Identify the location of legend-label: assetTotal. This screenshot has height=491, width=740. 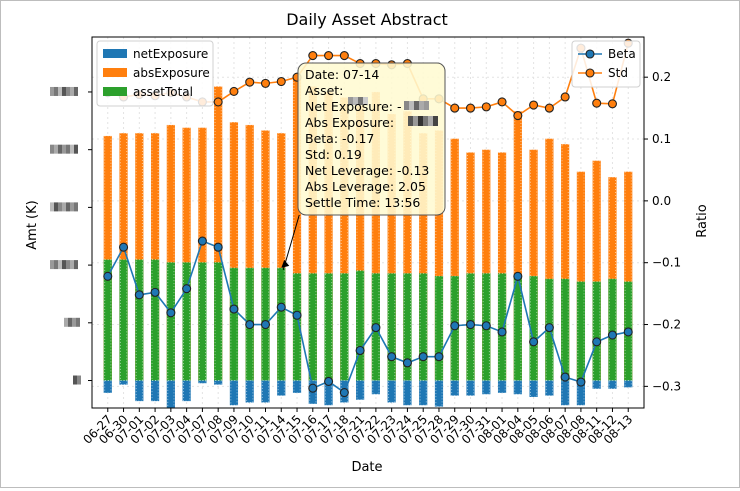
(163, 92).